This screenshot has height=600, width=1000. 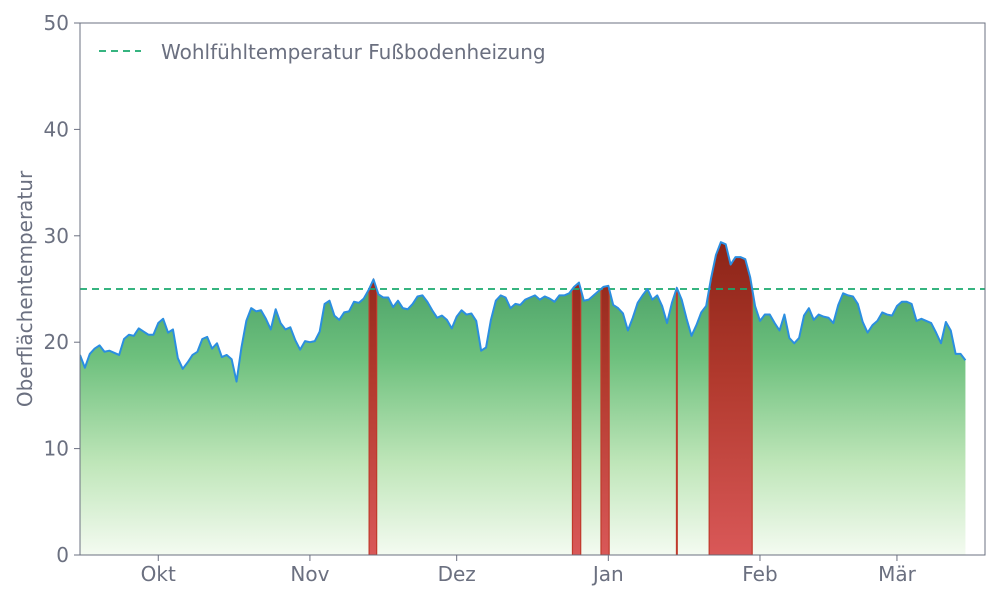 I want to click on x-tick-label: Feb, so click(x=759, y=574).